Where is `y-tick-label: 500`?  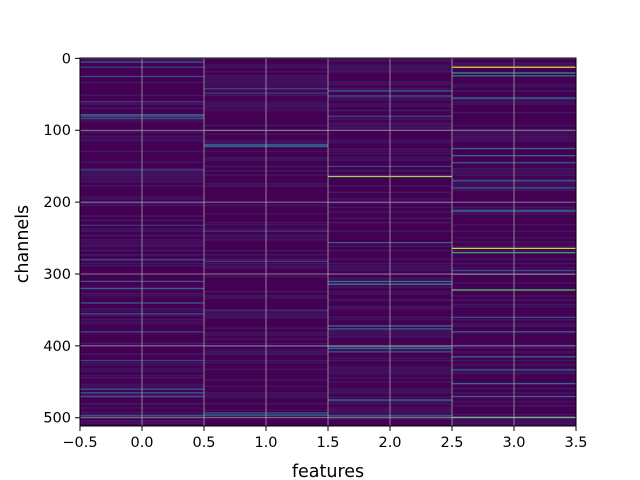 y-tick-label: 500 is located at coordinates (57, 419).